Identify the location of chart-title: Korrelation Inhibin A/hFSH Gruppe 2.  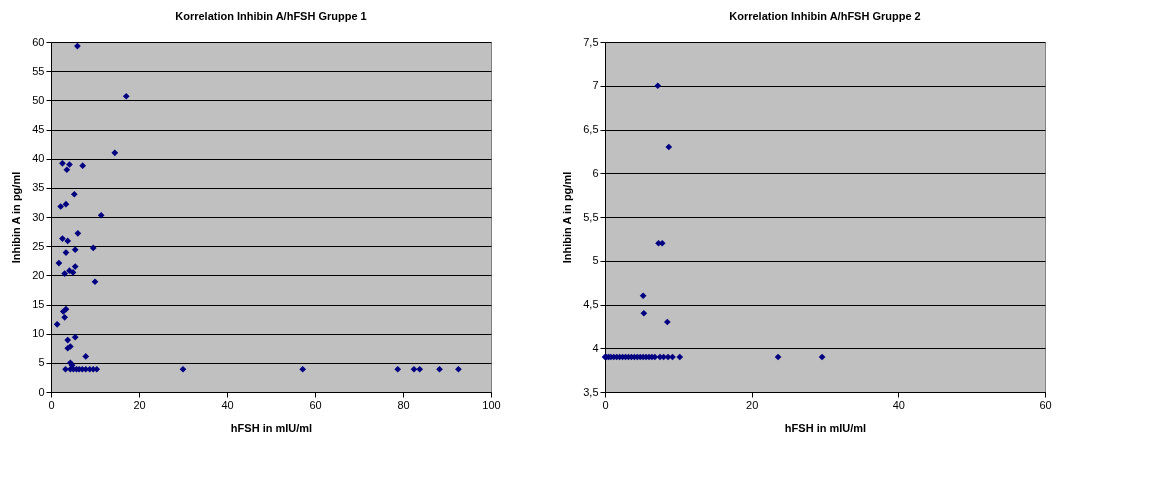
(825, 16).